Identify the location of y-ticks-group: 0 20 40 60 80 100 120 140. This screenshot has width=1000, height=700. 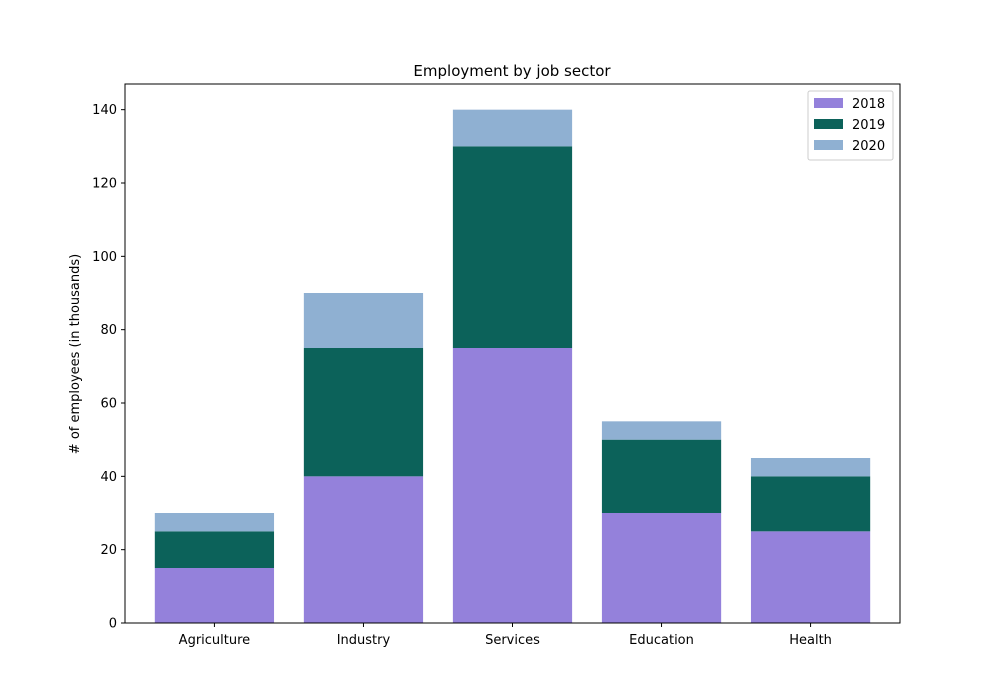
(108, 367).